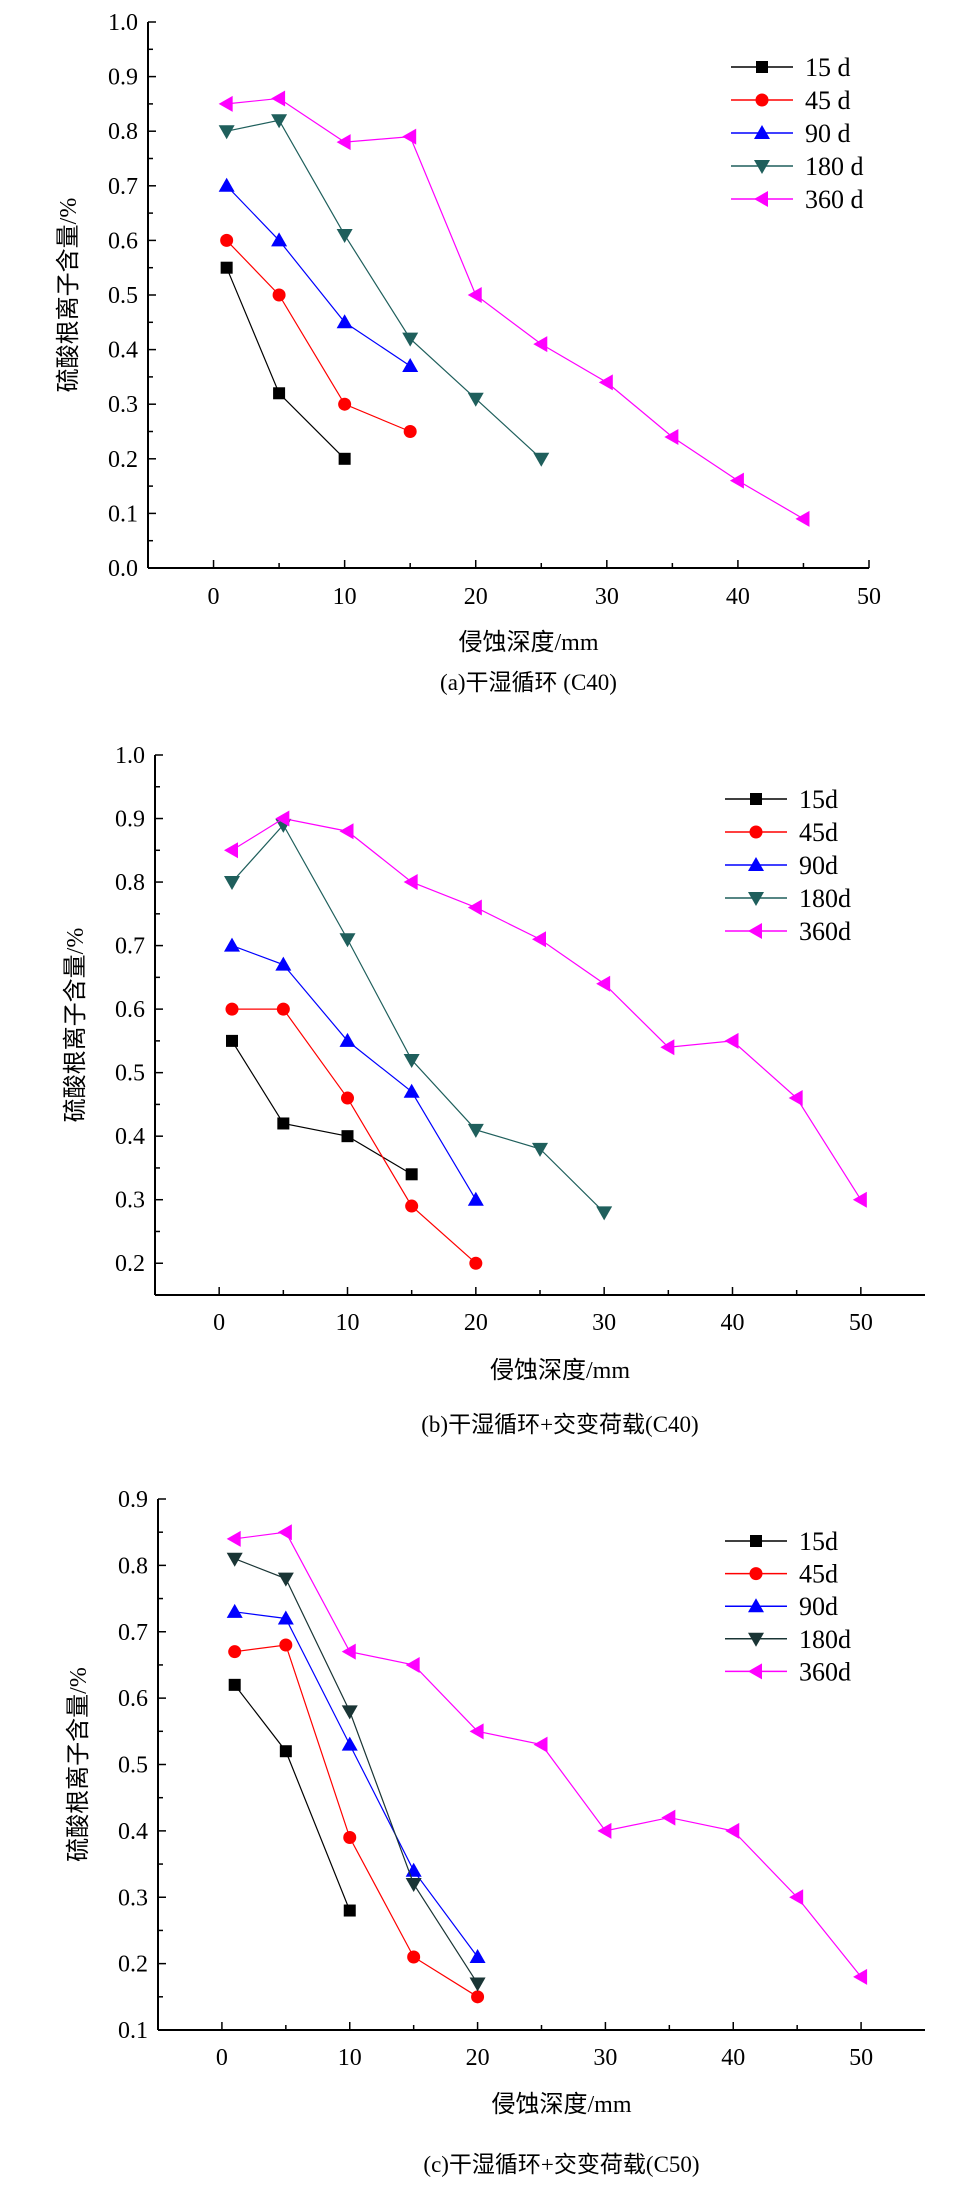  Describe the element at coordinates (828, 100) in the screenshot. I see `legend-label: 45 d` at that location.